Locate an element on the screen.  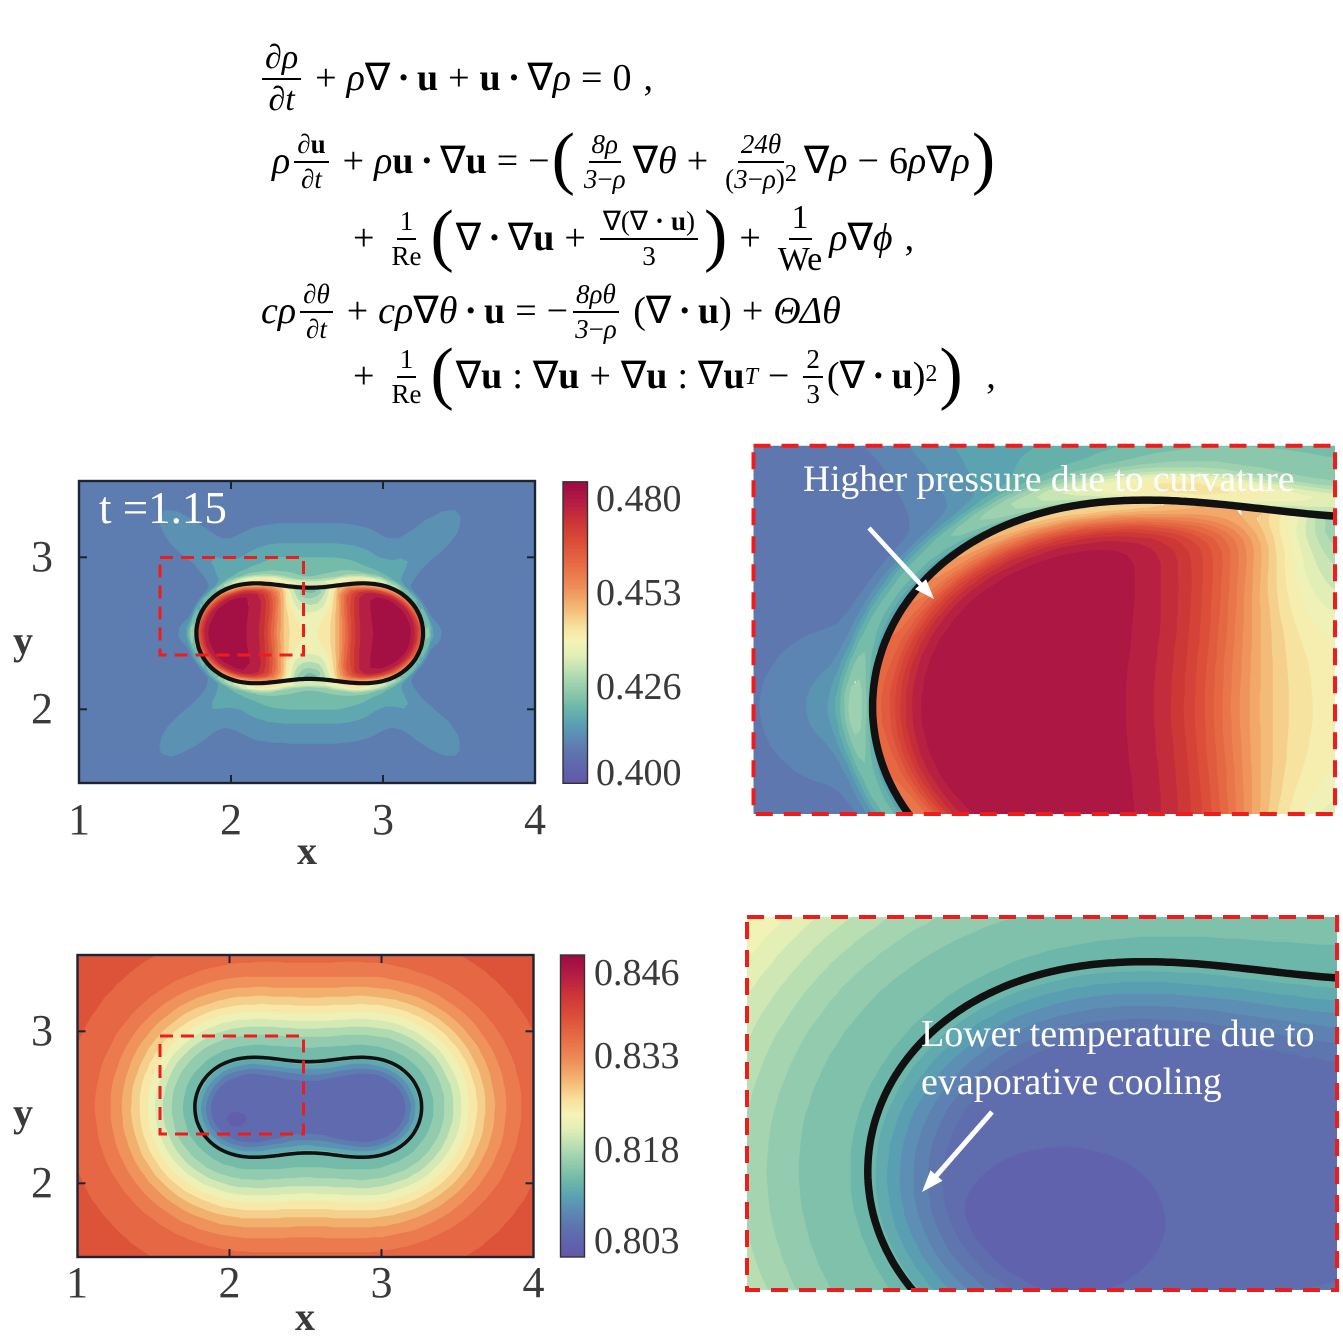
svg-text: 0.833 is located at coordinates (637, 1056).